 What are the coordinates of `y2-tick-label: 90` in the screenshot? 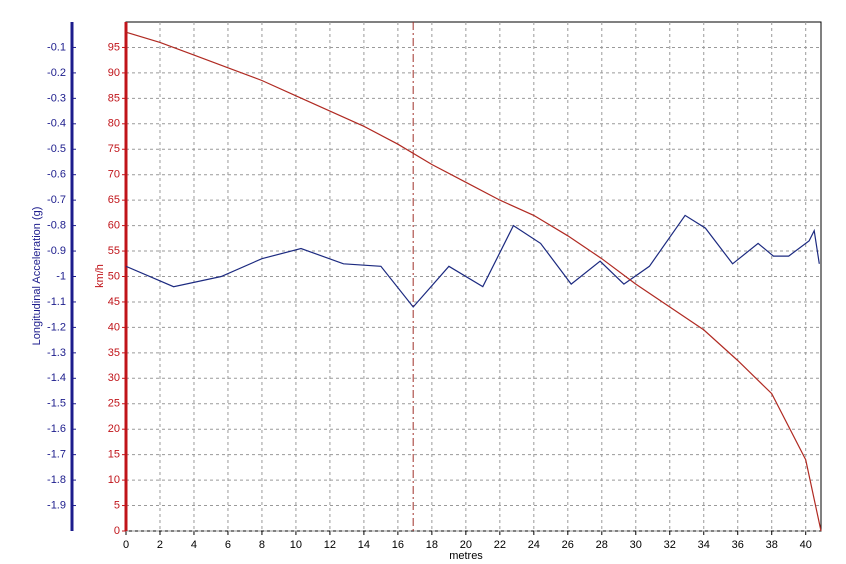 It's located at (114, 73).